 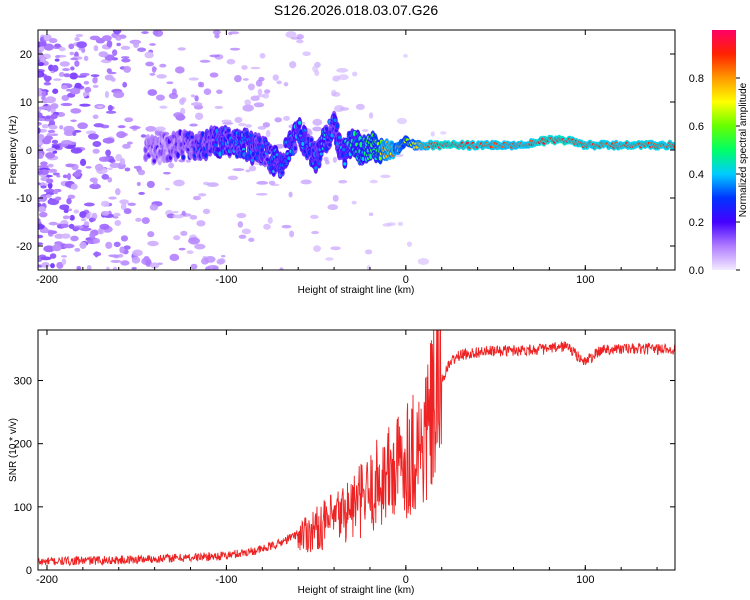 What do you see at coordinates (23, 445) in the screenshot?
I see `snr-ytick-label: 200` at bounding box center [23, 445].